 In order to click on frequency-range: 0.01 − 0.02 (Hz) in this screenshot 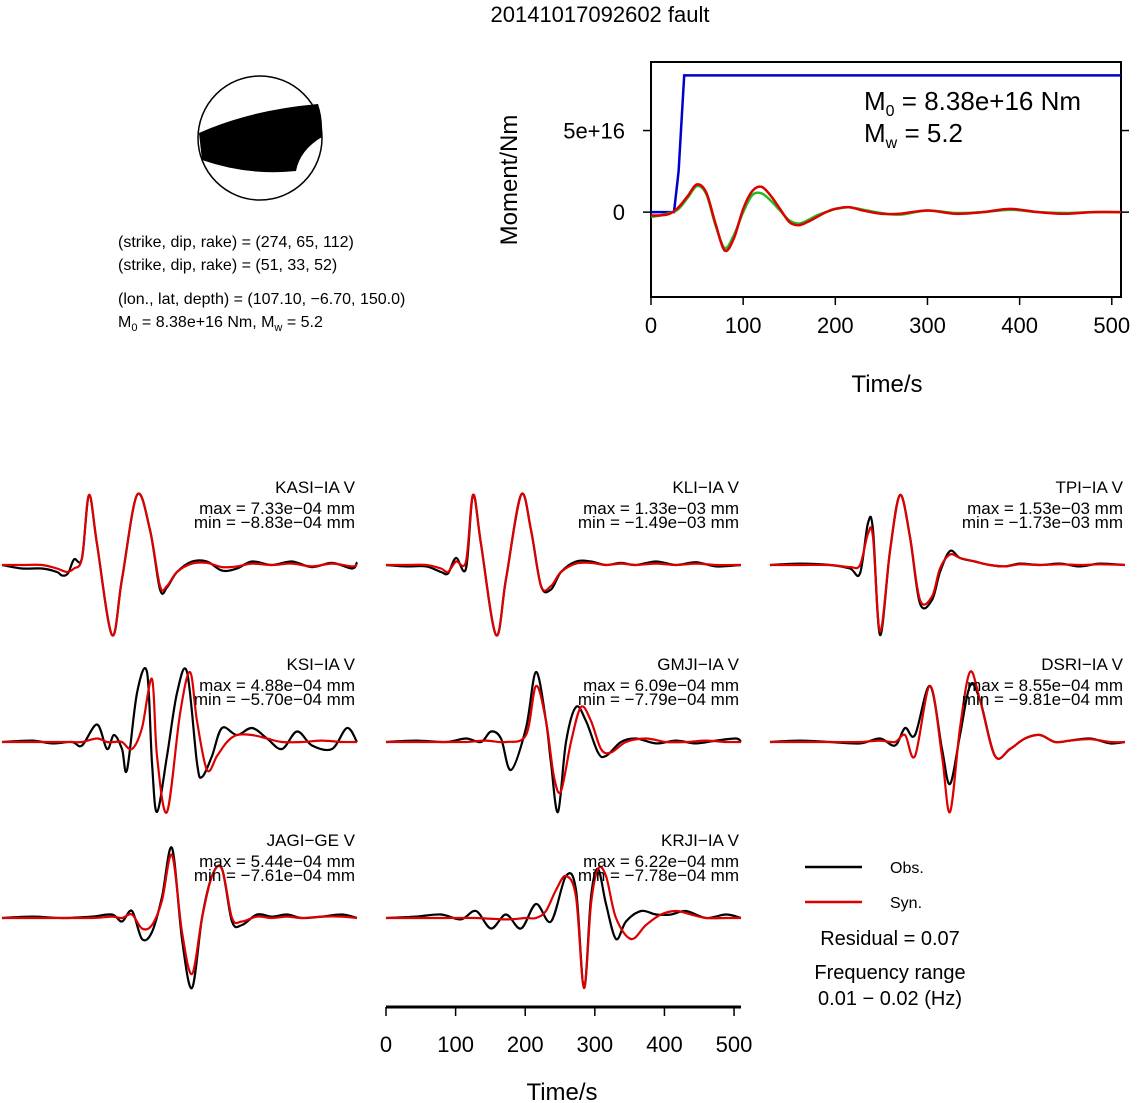, I will do `click(890, 999)`.